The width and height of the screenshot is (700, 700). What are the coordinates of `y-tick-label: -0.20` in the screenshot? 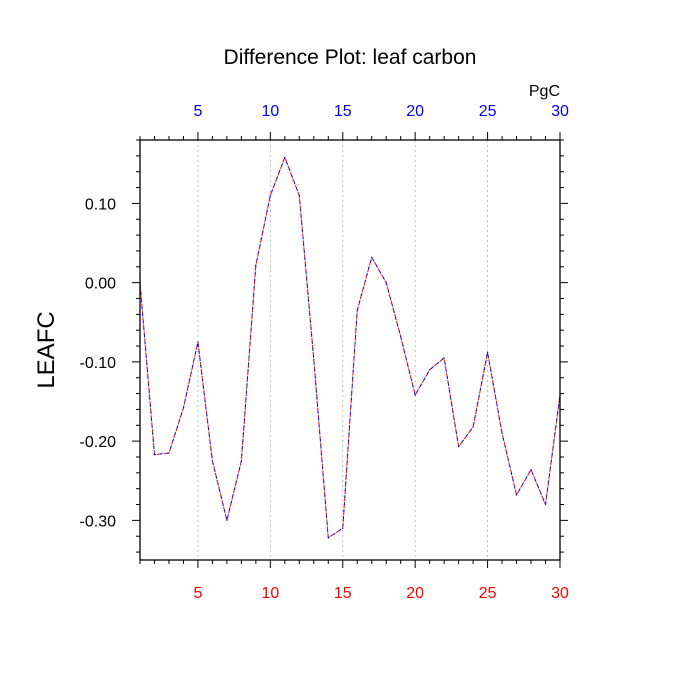 It's located at (98, 442).